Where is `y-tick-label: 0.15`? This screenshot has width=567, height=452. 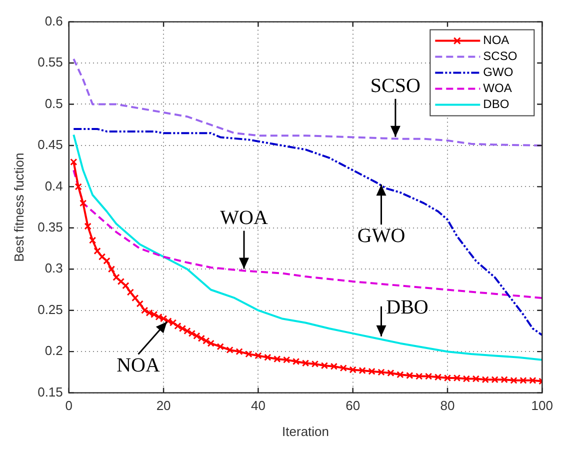
y-tick-label: 0.15 is located at coordinates (50, 392).